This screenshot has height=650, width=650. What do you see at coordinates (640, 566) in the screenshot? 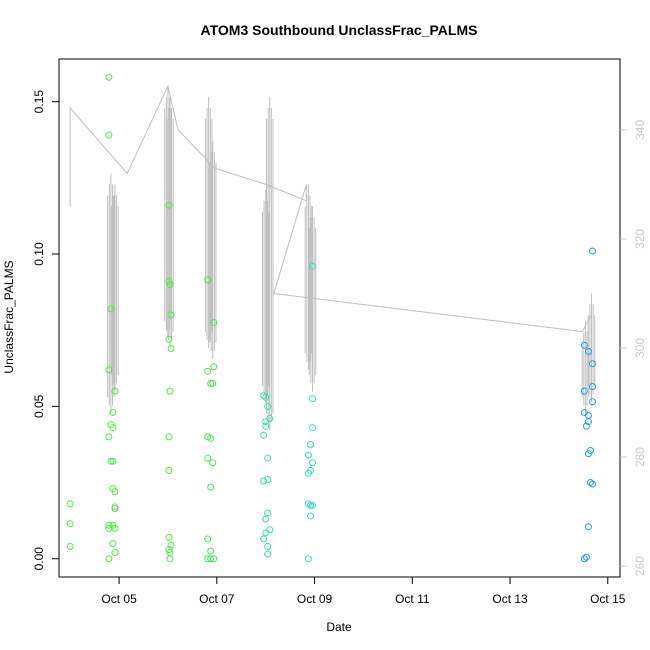
I see `y2-tick-label: 260` at bounding box center [640, 566].